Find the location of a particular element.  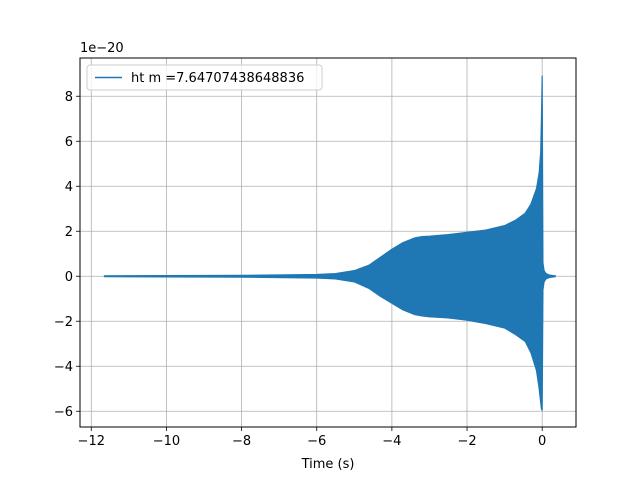

y-tick-label: 6 is located at coordinates (69, 142).